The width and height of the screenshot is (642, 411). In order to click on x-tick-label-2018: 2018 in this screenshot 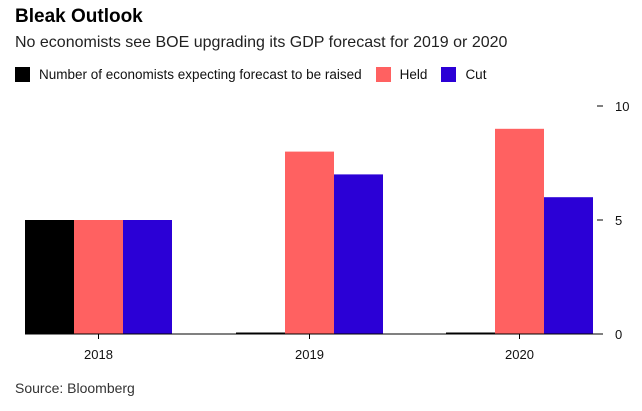, I will do `click(98, 354)`.